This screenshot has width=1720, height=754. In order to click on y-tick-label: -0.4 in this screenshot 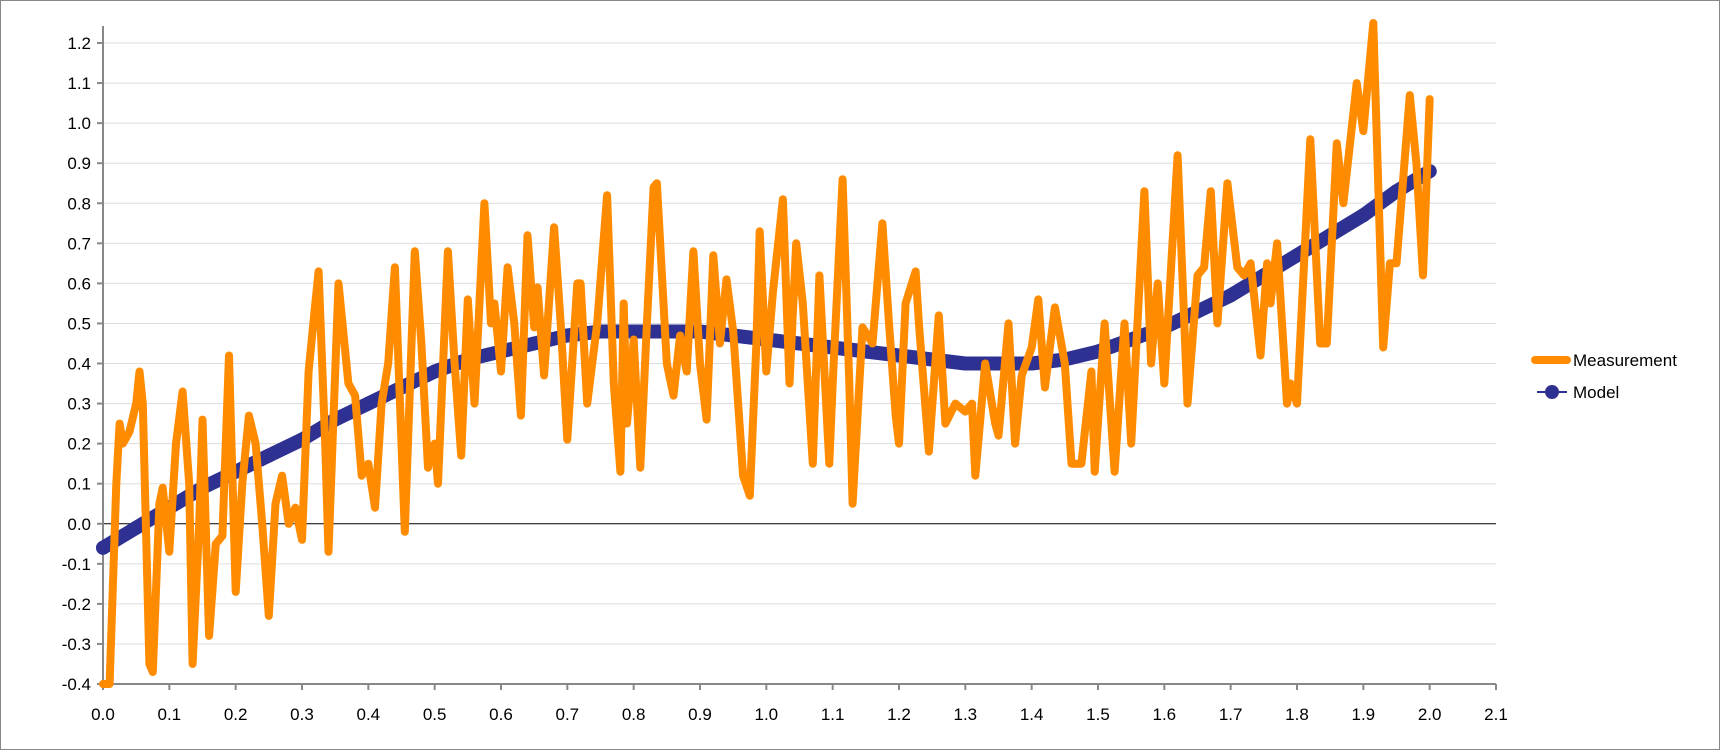, I will do `click(76, 684)`.